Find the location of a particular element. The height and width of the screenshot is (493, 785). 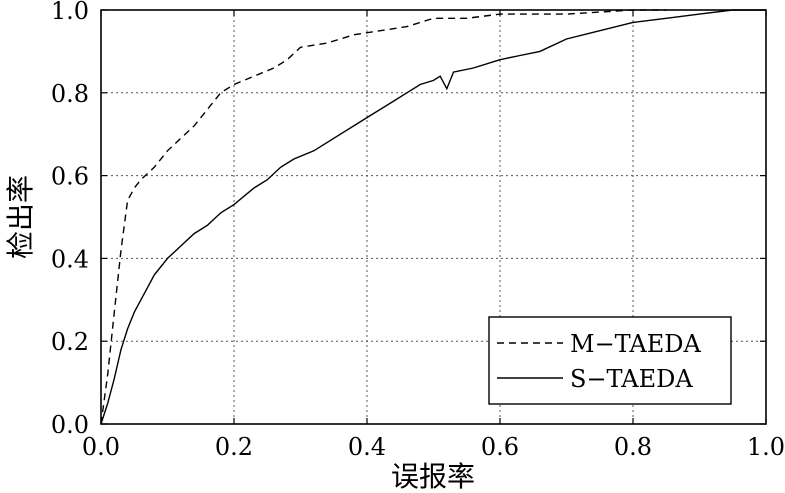

x-tick-label: 1.0 is located at coordinates (766, 447).